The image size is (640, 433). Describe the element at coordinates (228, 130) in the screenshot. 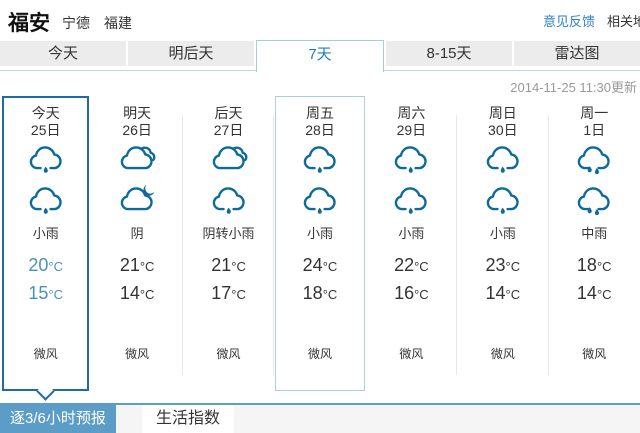

I see `day-date: 27日` at that location.